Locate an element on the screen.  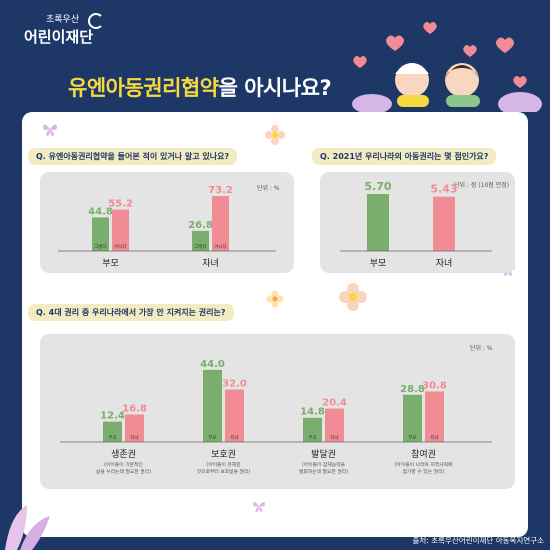
heart-icon is located at coordinates (440, 55).